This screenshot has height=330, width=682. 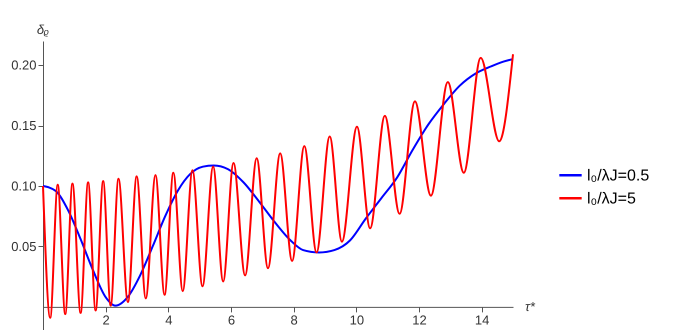 What do you see at coordinates (294, 320) in the screenshot?
I see `x-tick-label: 8` at bounding box center [294, 320].